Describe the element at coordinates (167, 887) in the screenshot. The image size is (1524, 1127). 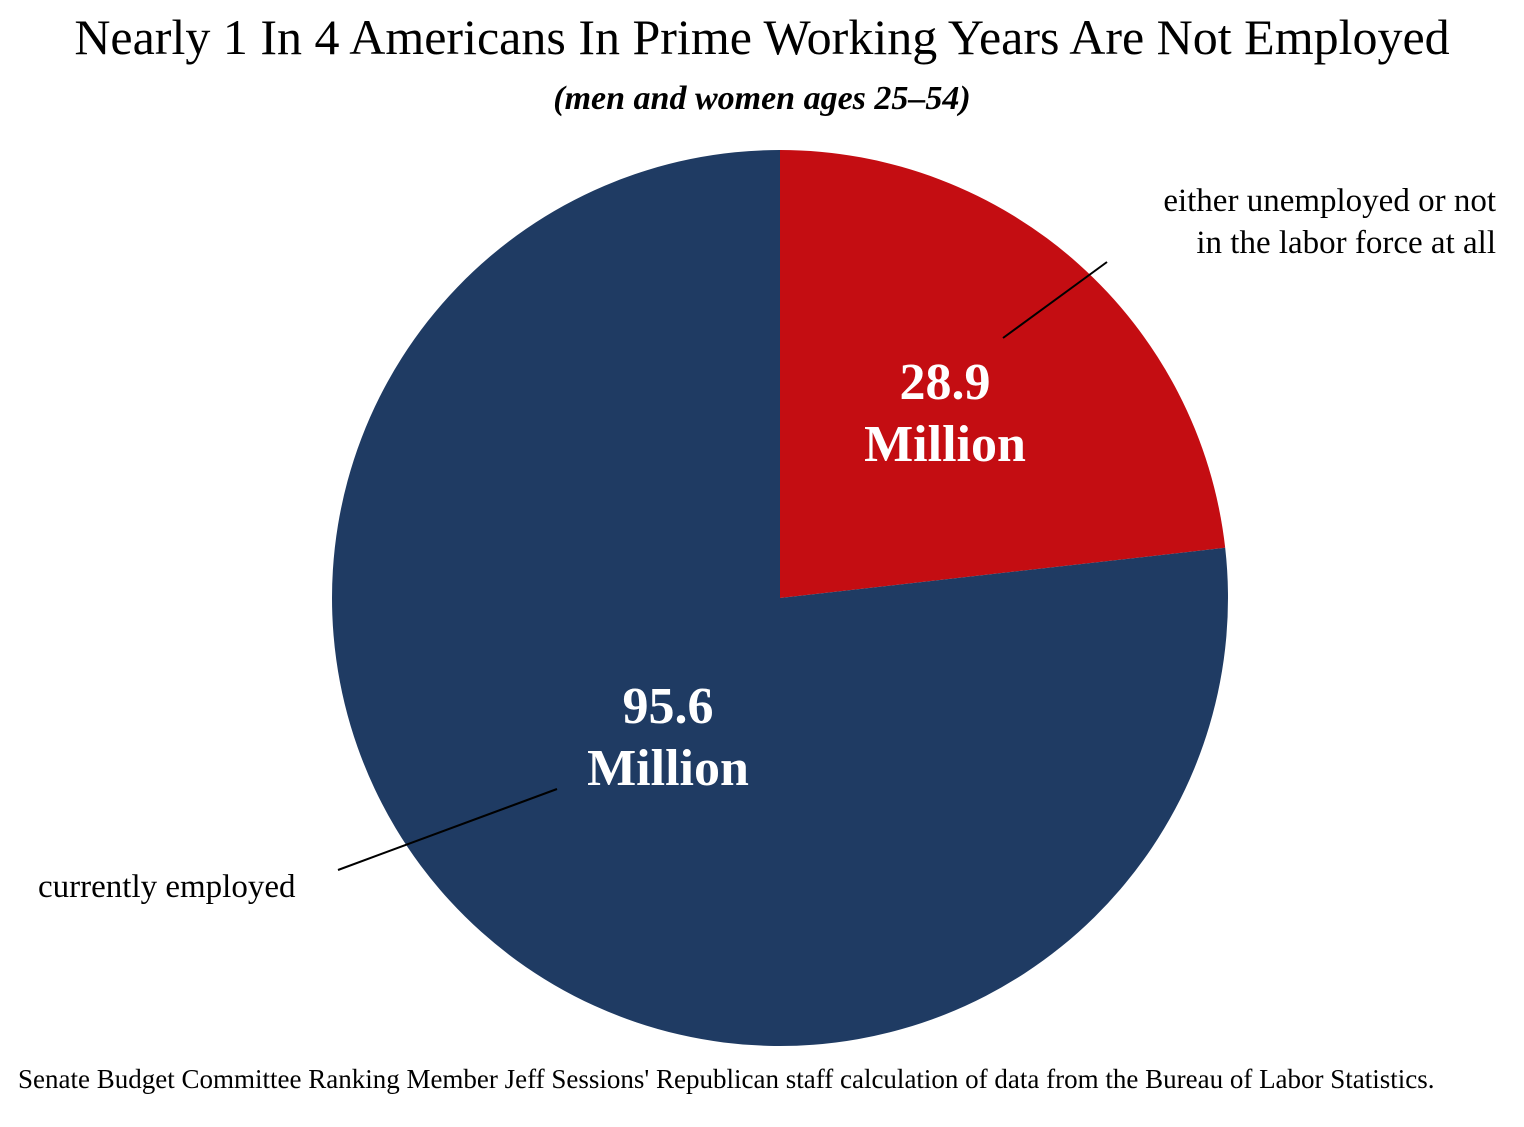
I see `callout-employed: currently employed` at that location.